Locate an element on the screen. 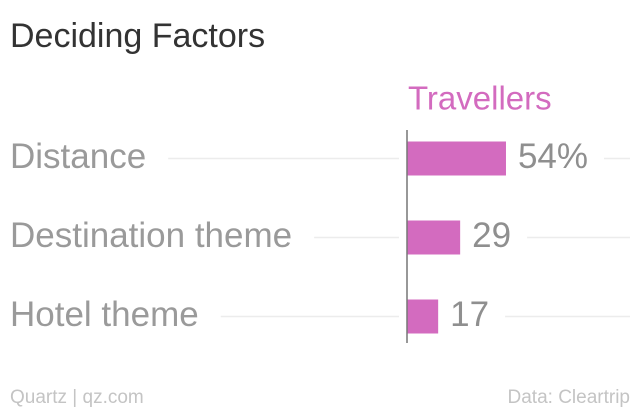 The image size is (640, 412). category-label: Distance is located at coordinates (78, 156).